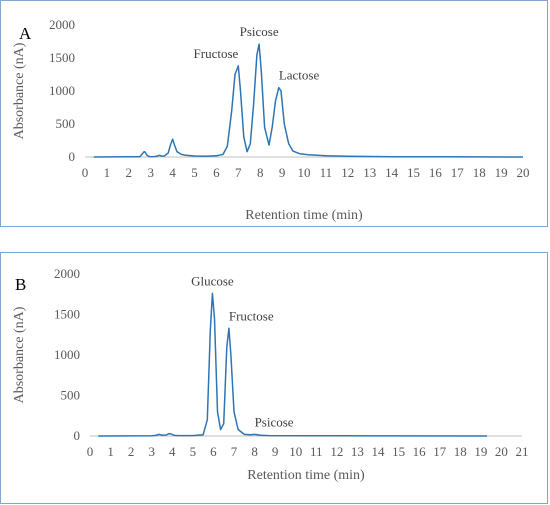 This screenshot has height=505, width=550. What do you see at coordinates (522, 451) in the screenshot?
I see `x-tick-label: 21` at bounding box center [522, 451].